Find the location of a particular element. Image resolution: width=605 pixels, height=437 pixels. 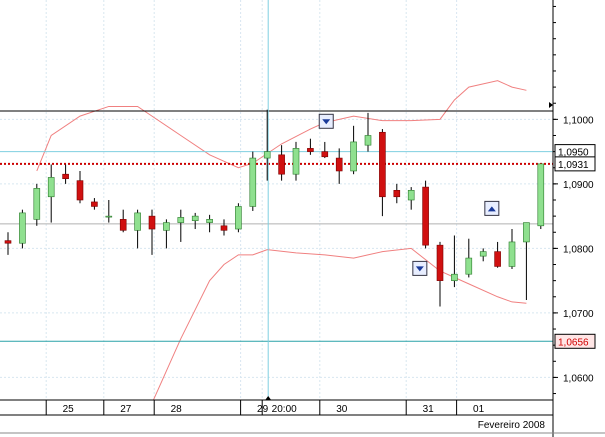

y-tick-label: 1,0900 is located at coordinates (578, 185).